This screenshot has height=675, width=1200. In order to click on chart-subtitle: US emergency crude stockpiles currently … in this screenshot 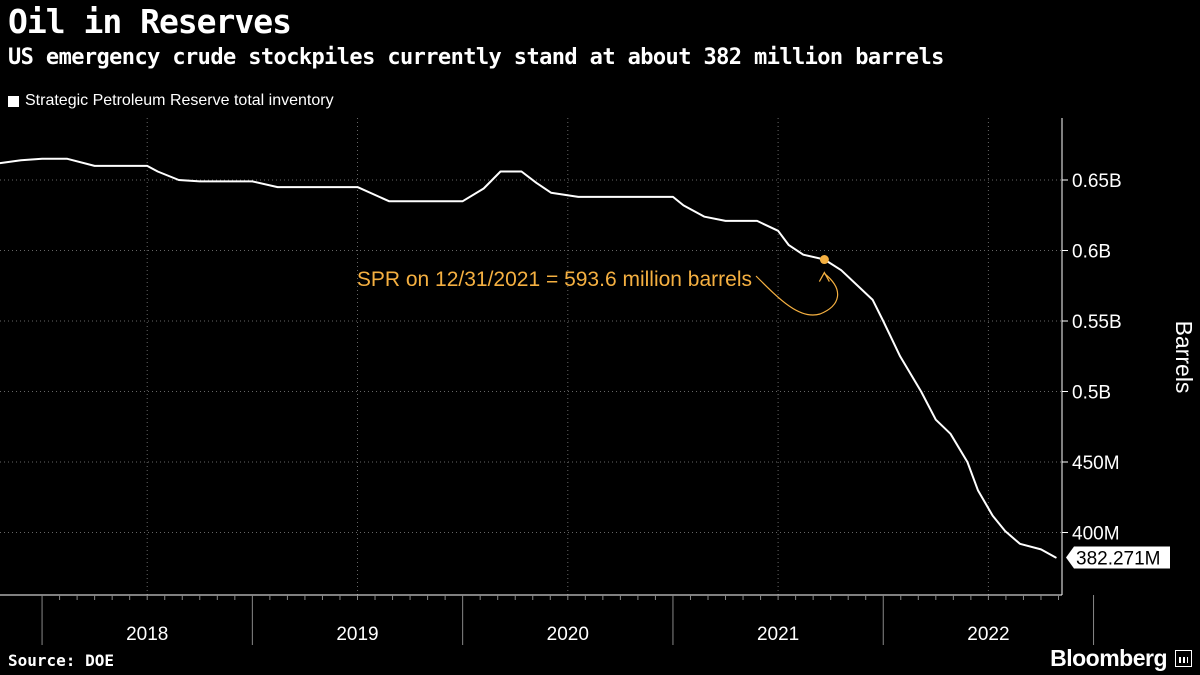, I will do `click(476, 57)`.